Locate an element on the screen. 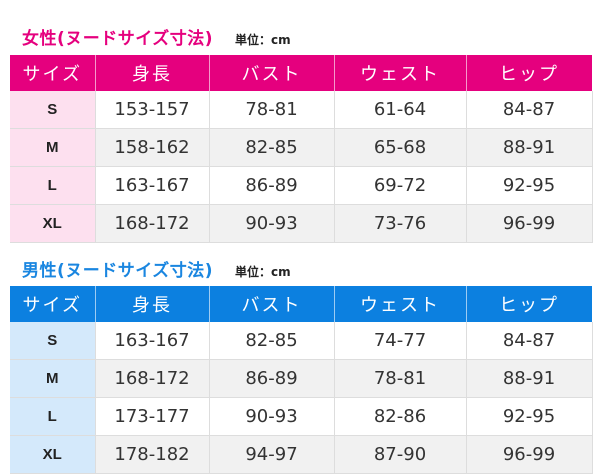 This screenshot has height=474, width=600. cell-height: 178-182 is located at coordinates (152, 454).